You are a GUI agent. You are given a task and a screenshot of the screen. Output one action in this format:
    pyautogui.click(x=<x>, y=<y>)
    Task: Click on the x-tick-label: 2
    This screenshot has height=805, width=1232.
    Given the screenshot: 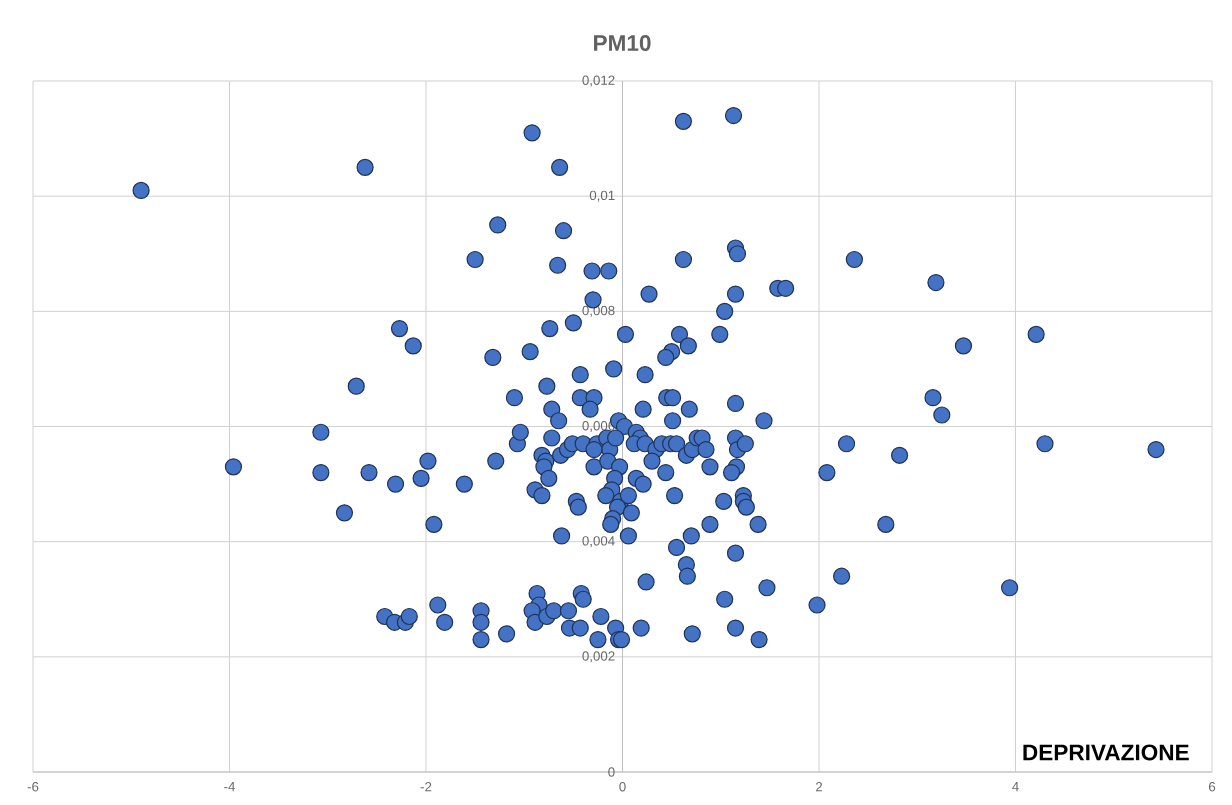 What is the action you would take?
    pyautogui.click(x=819, y=787)
    